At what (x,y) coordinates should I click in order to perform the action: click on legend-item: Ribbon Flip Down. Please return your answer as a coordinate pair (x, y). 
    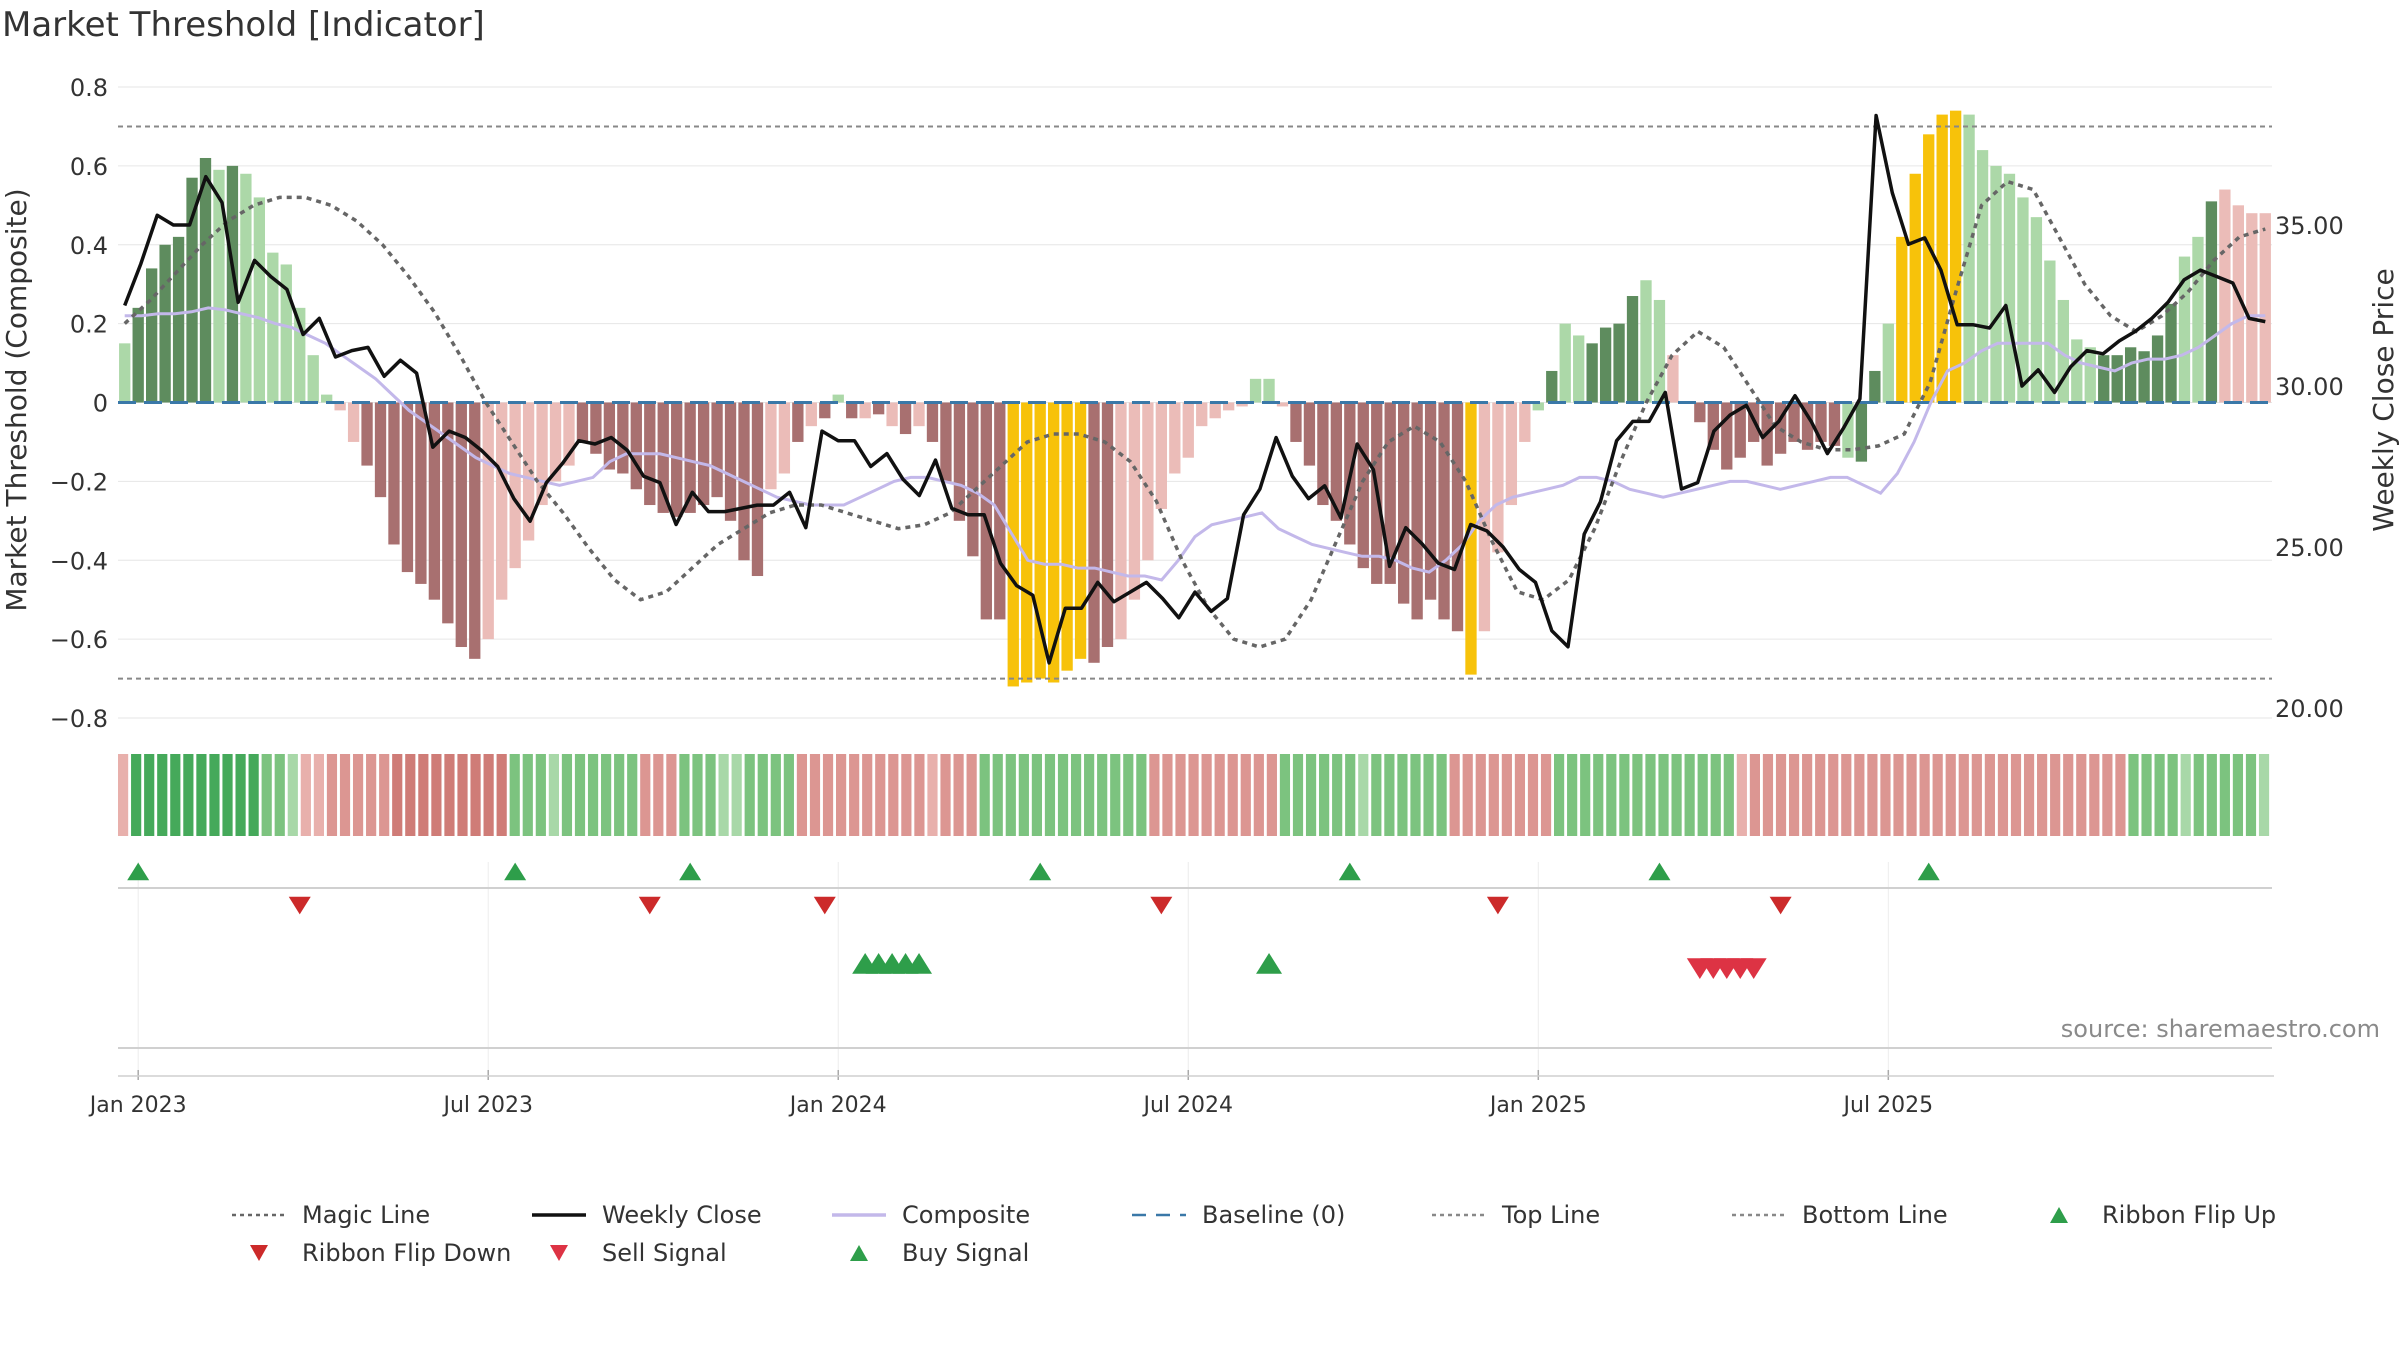
    Looking at the image, I should click on (380, 1253).